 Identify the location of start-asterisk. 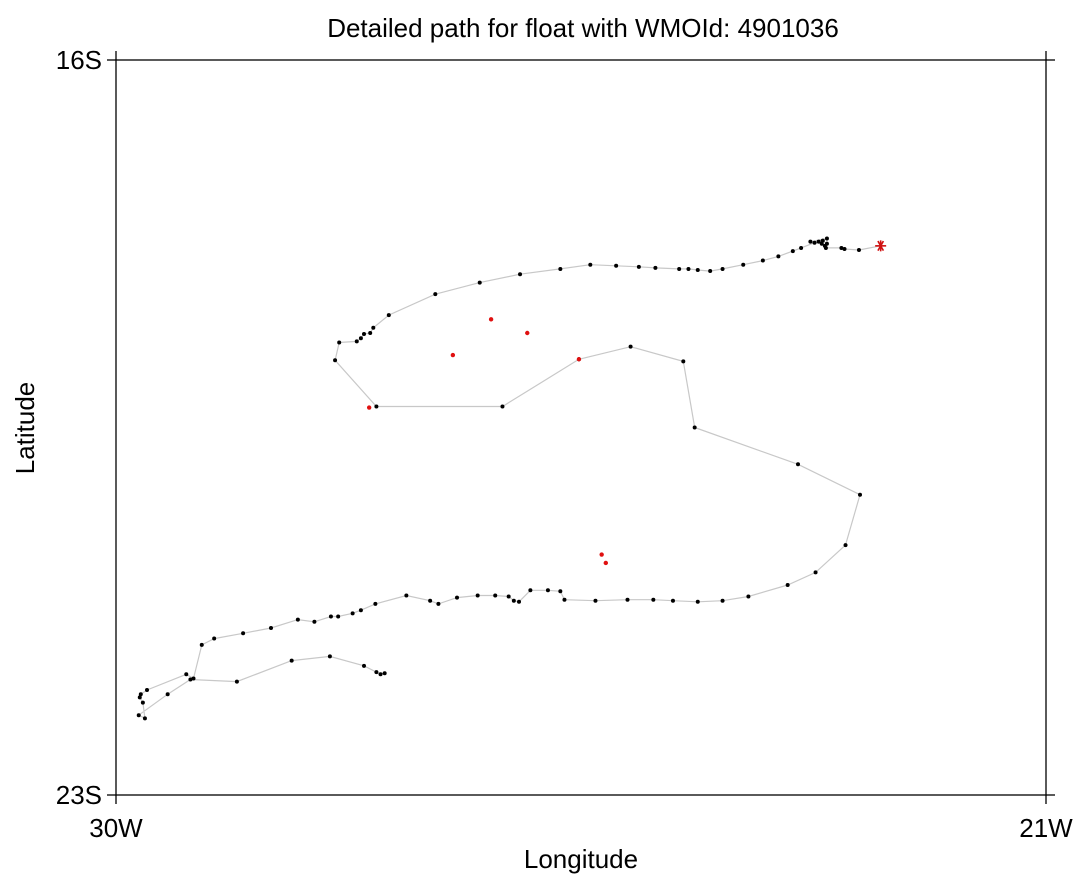
(881, 246).